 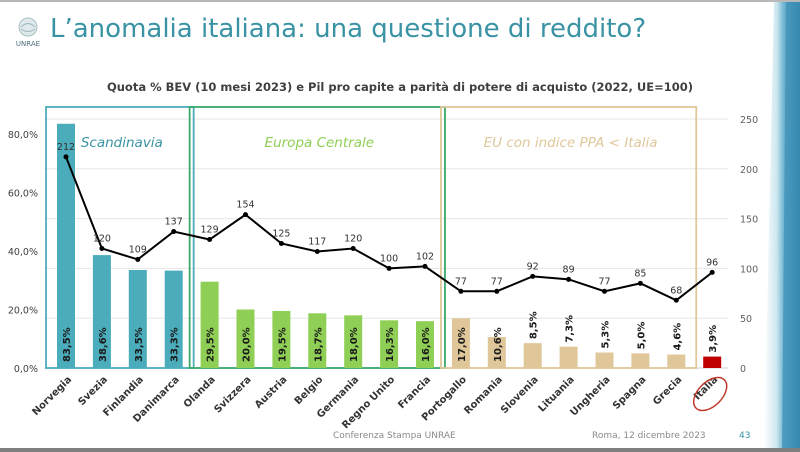 I want to click on bar-data-label: 4,6%, so click(x=677, y=337).